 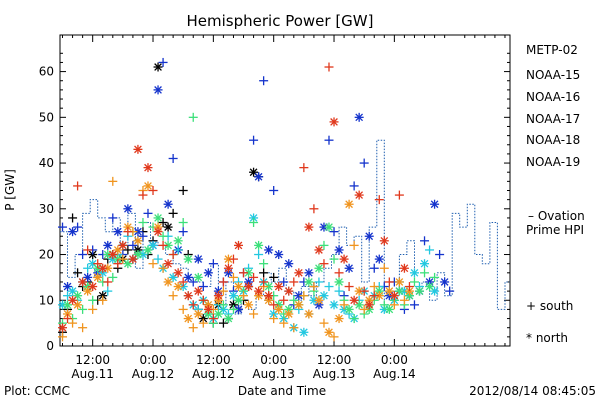 What do you see at coordinates (46, 300) in the screenshot?
I see `y-tick-label: 10` at bounding box center [46, 300].